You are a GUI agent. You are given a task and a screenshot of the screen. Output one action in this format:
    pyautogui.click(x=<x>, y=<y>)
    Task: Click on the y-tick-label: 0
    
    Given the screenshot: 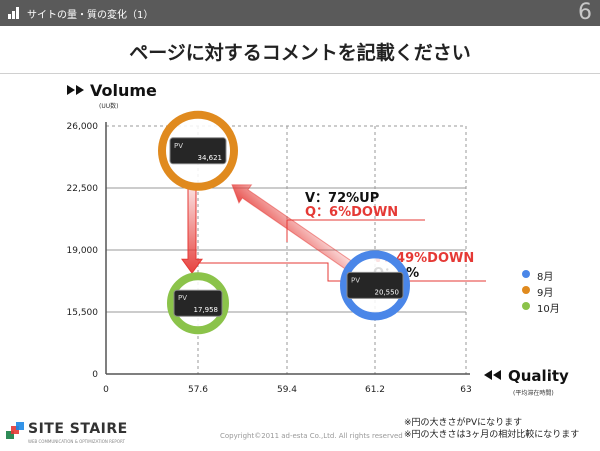 What is the action you would take?
    pyautogui.click(x=95, y=375)
    